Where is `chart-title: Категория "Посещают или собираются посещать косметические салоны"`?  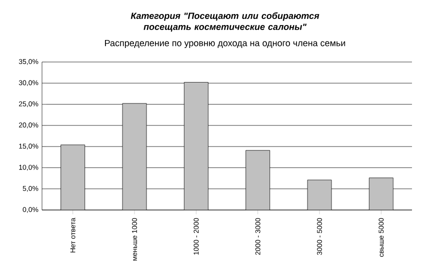 chart-title: Категория "Посещают или собираются посещать косметические салоны" is located at coordinates (225, 22).